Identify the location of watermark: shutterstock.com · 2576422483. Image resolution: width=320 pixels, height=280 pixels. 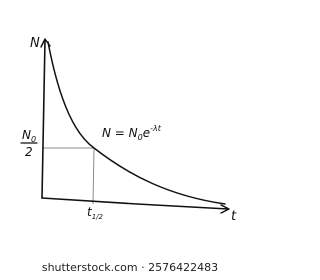
(130, 267).